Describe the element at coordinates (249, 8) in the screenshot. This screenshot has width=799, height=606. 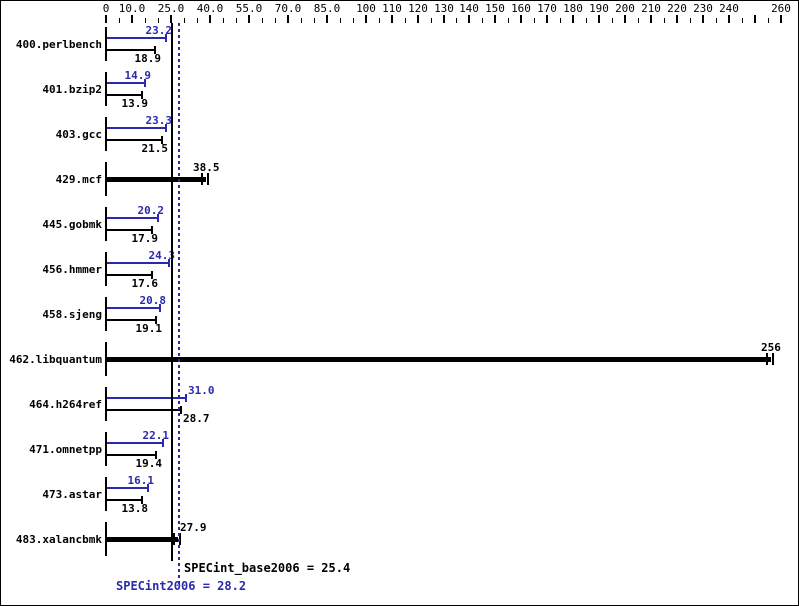
I see `axis-tick-label: 55.0` at that location.